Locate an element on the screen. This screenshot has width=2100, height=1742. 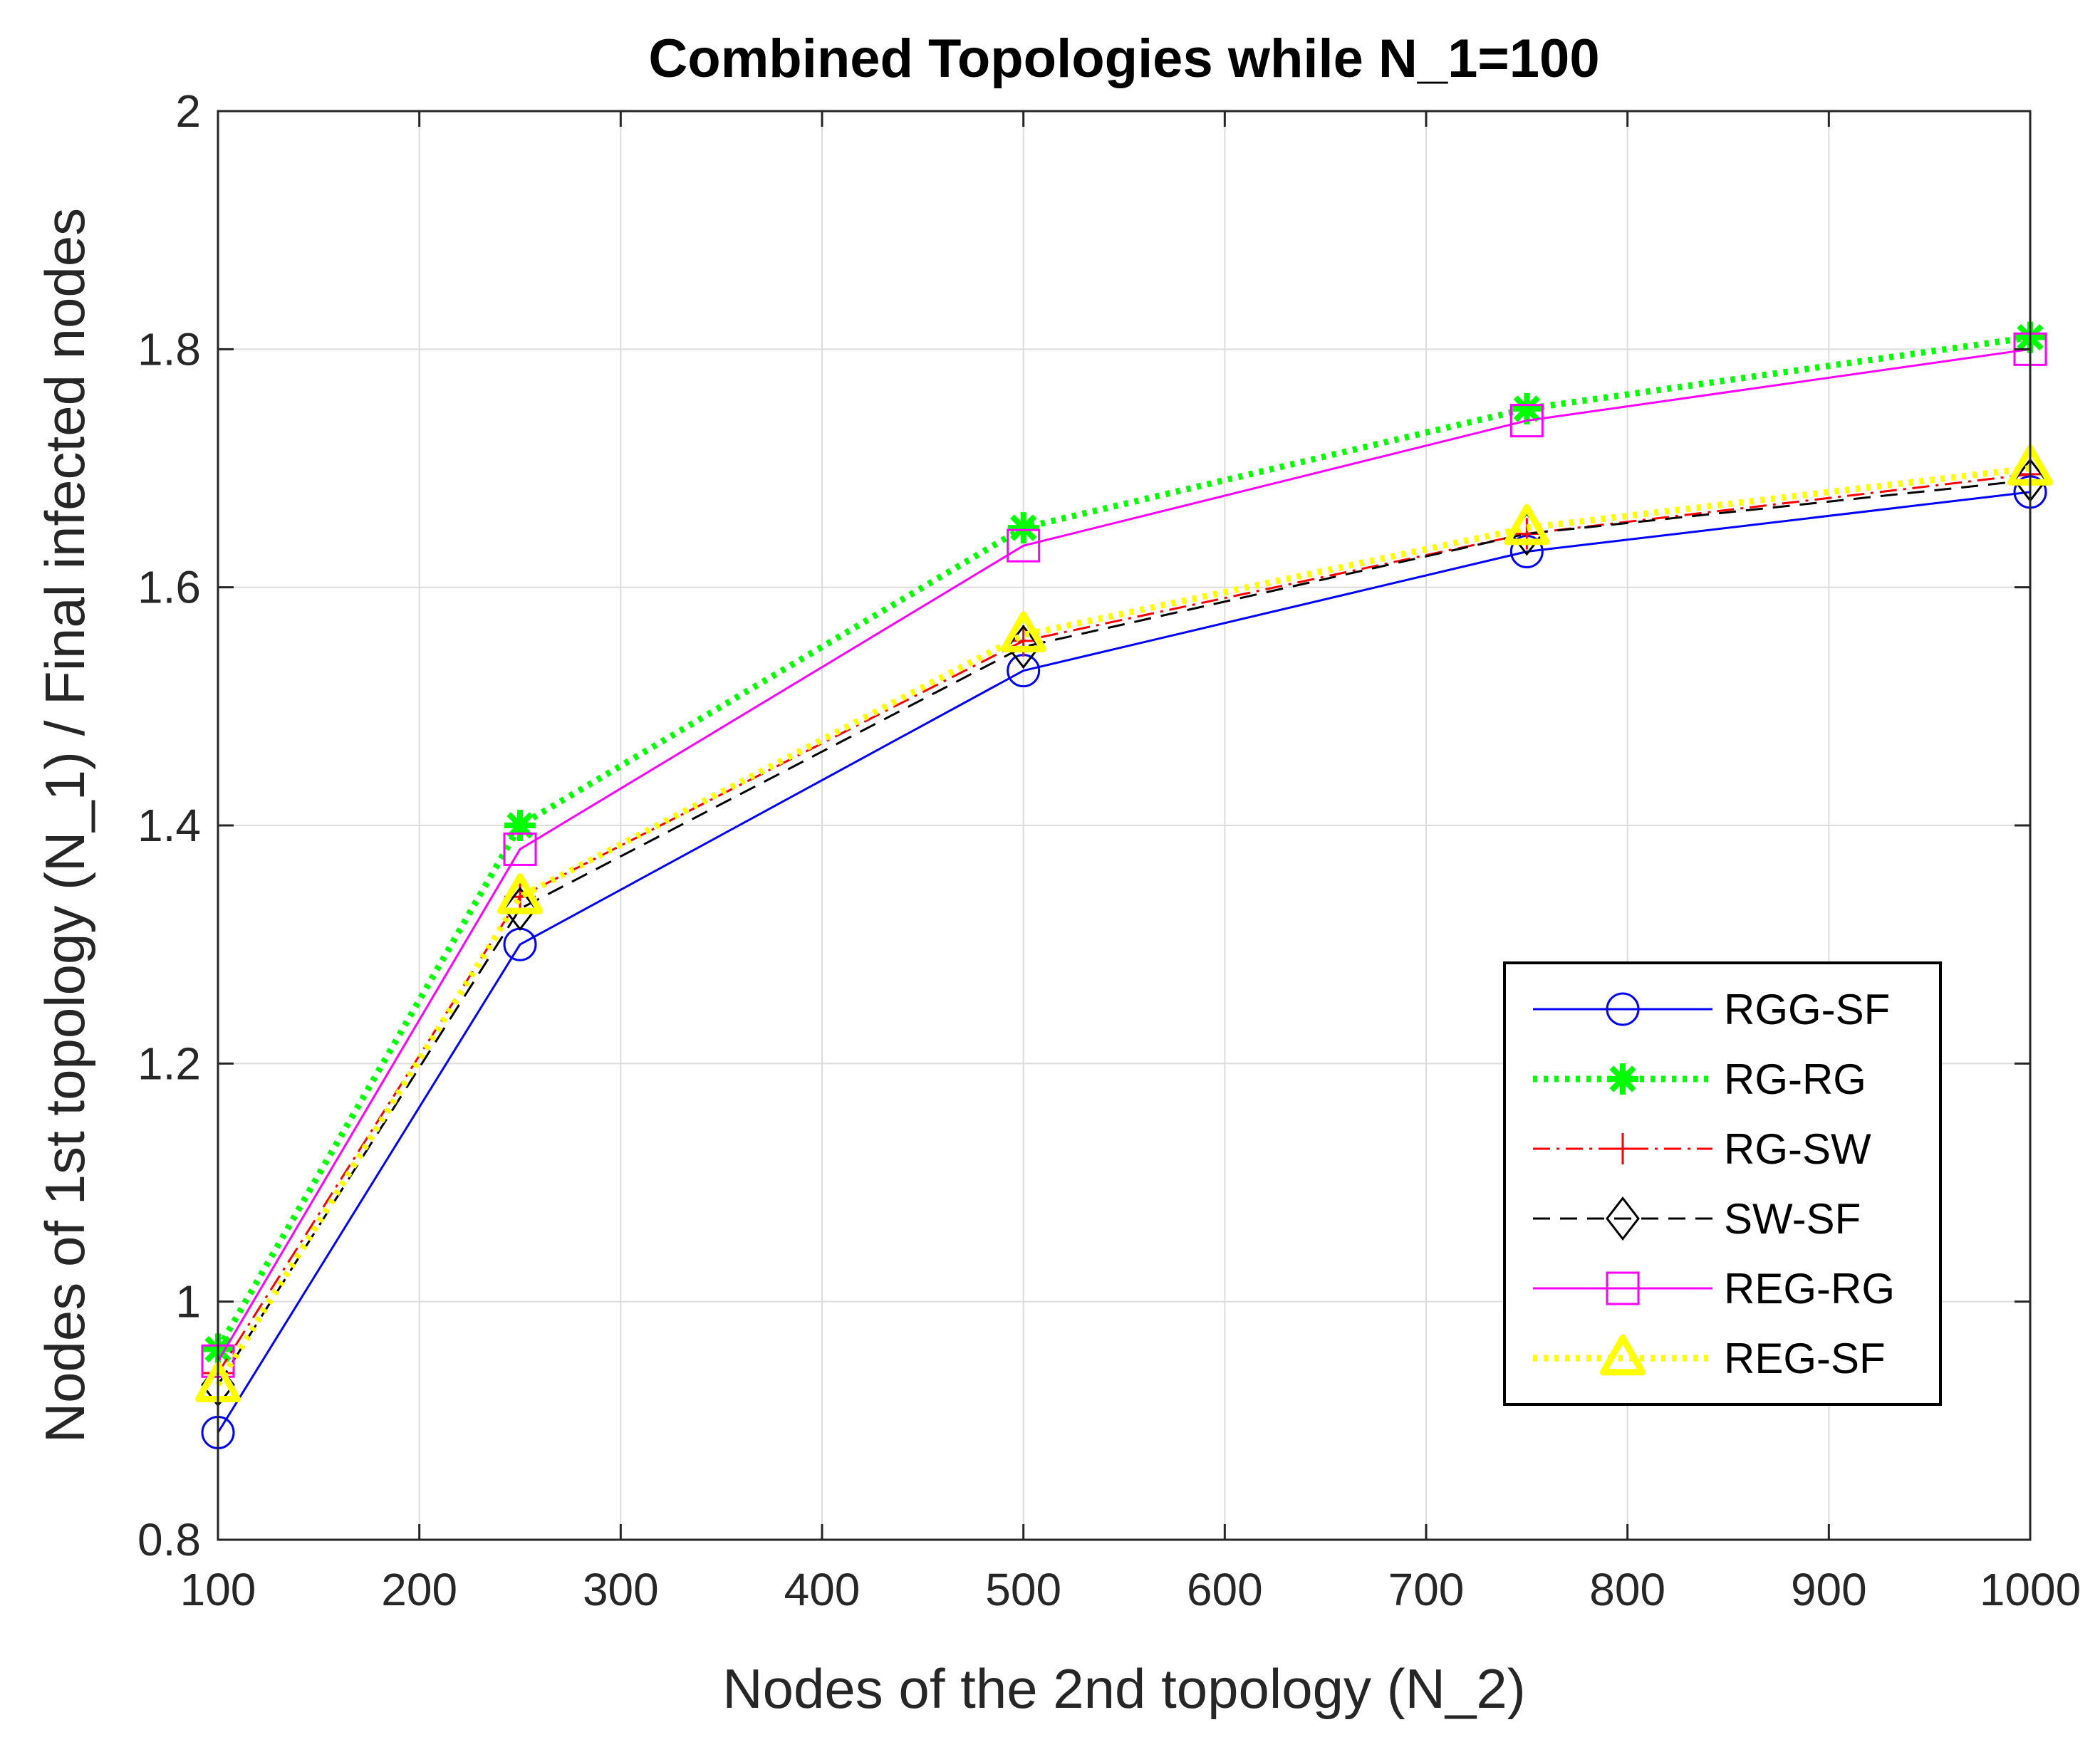
legend-entry-sw-sf: SW-SF is located at coordinates (1697, 1219).